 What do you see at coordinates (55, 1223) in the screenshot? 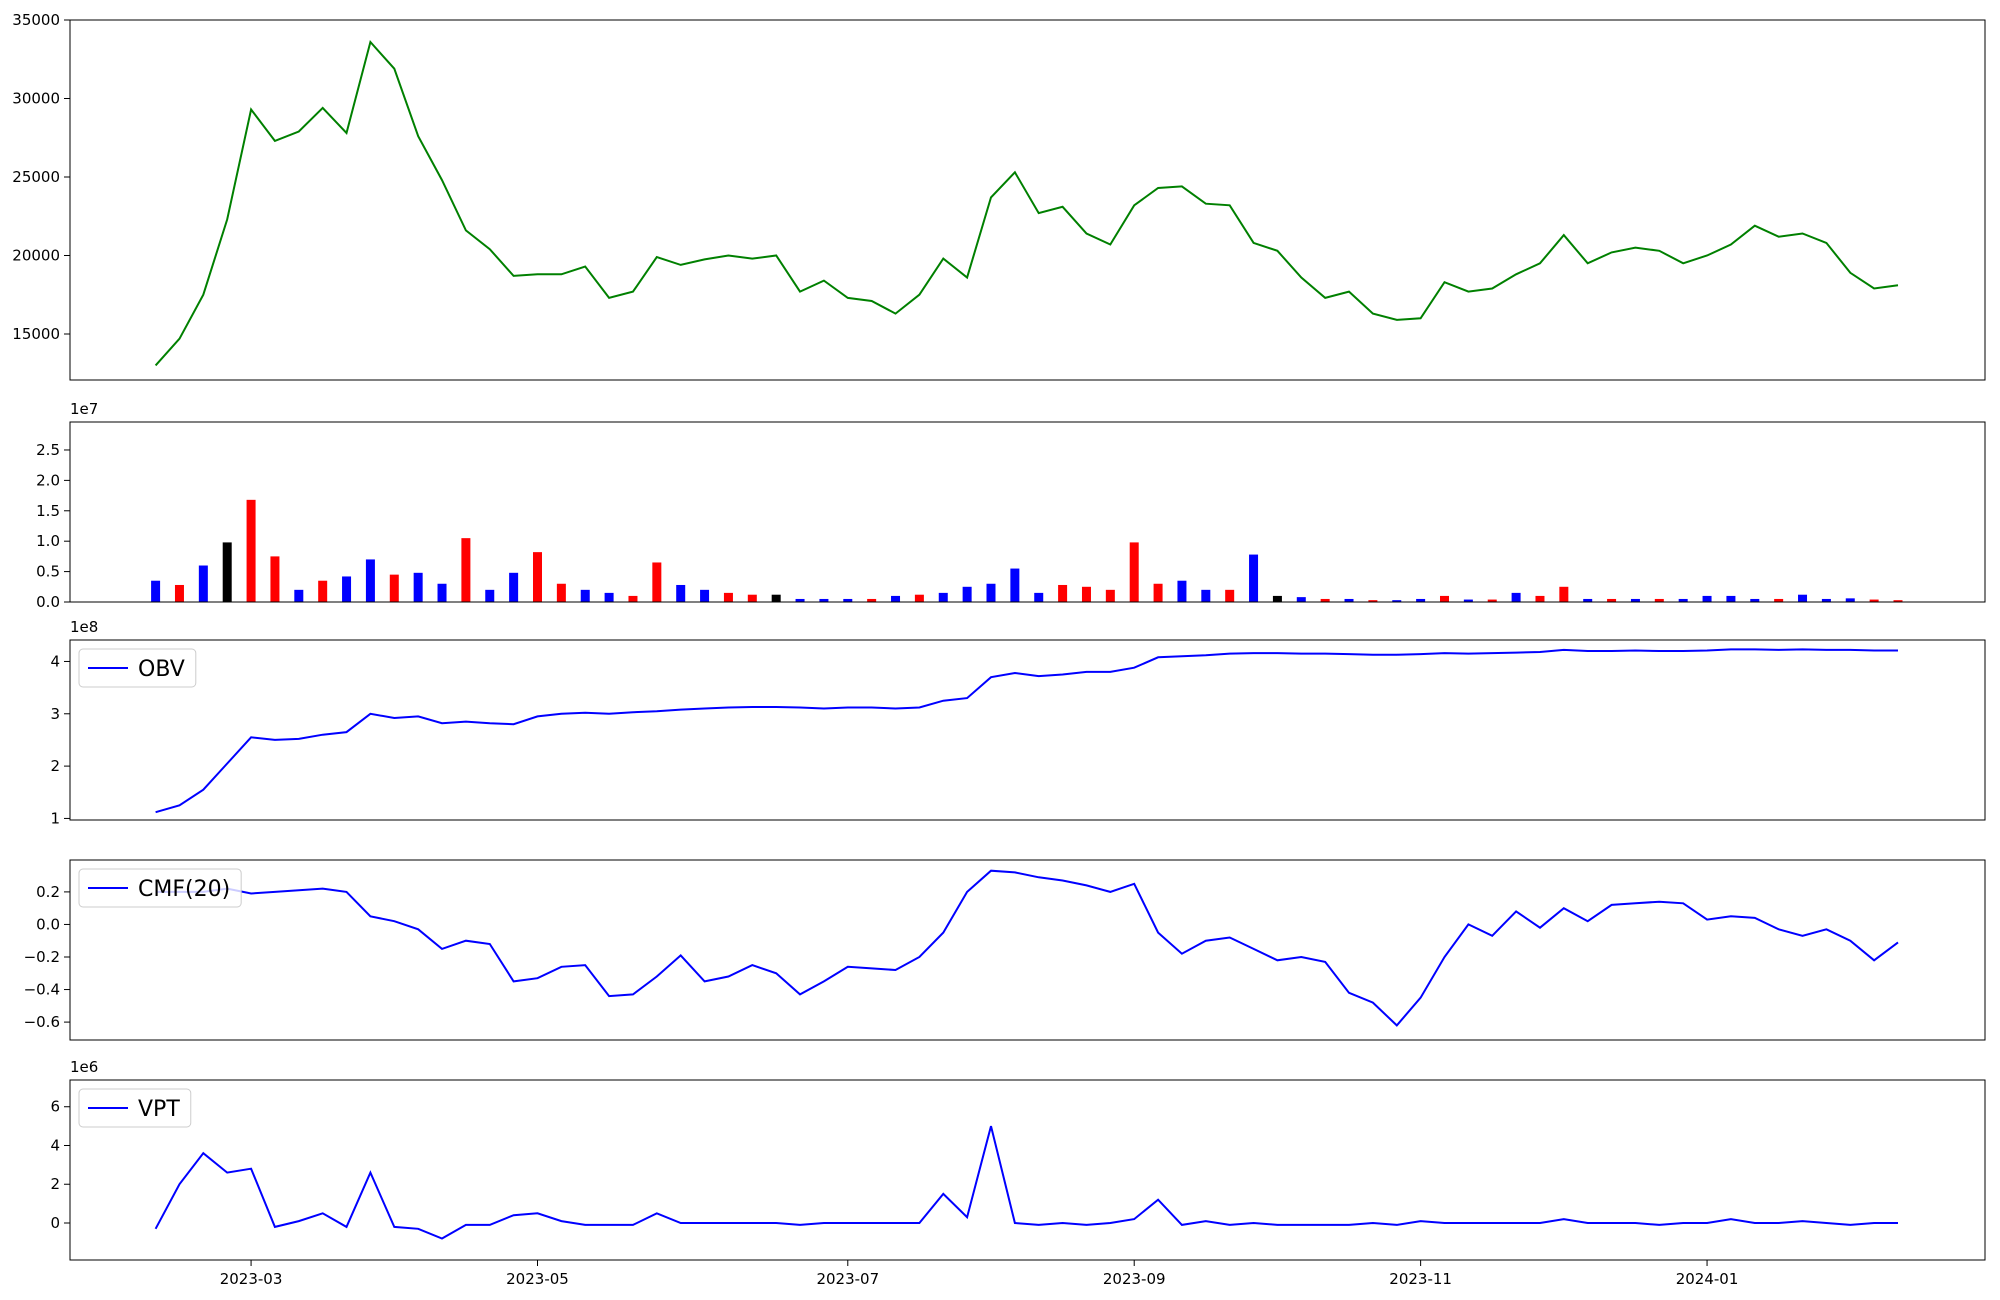
I see `y-tick-label: 0` at bounding box center [55, 1223].